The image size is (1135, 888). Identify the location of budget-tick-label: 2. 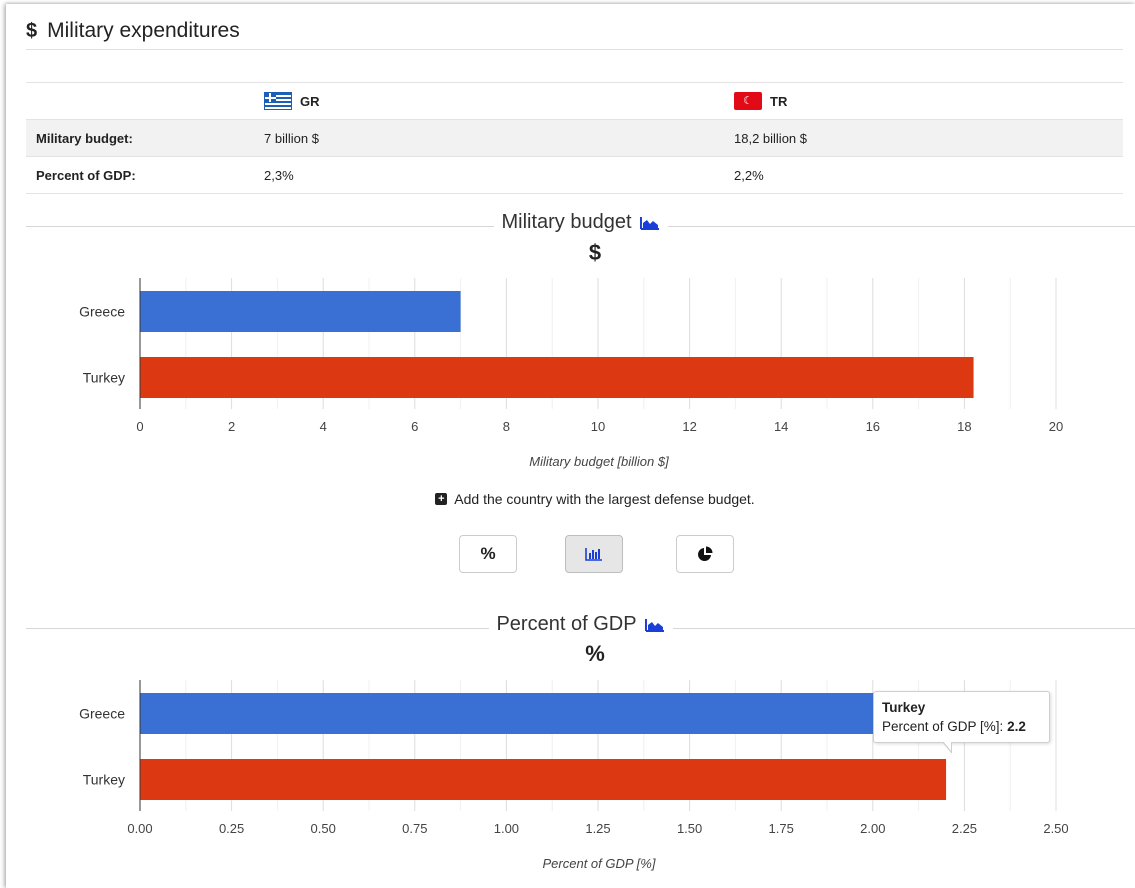
(231, 426).